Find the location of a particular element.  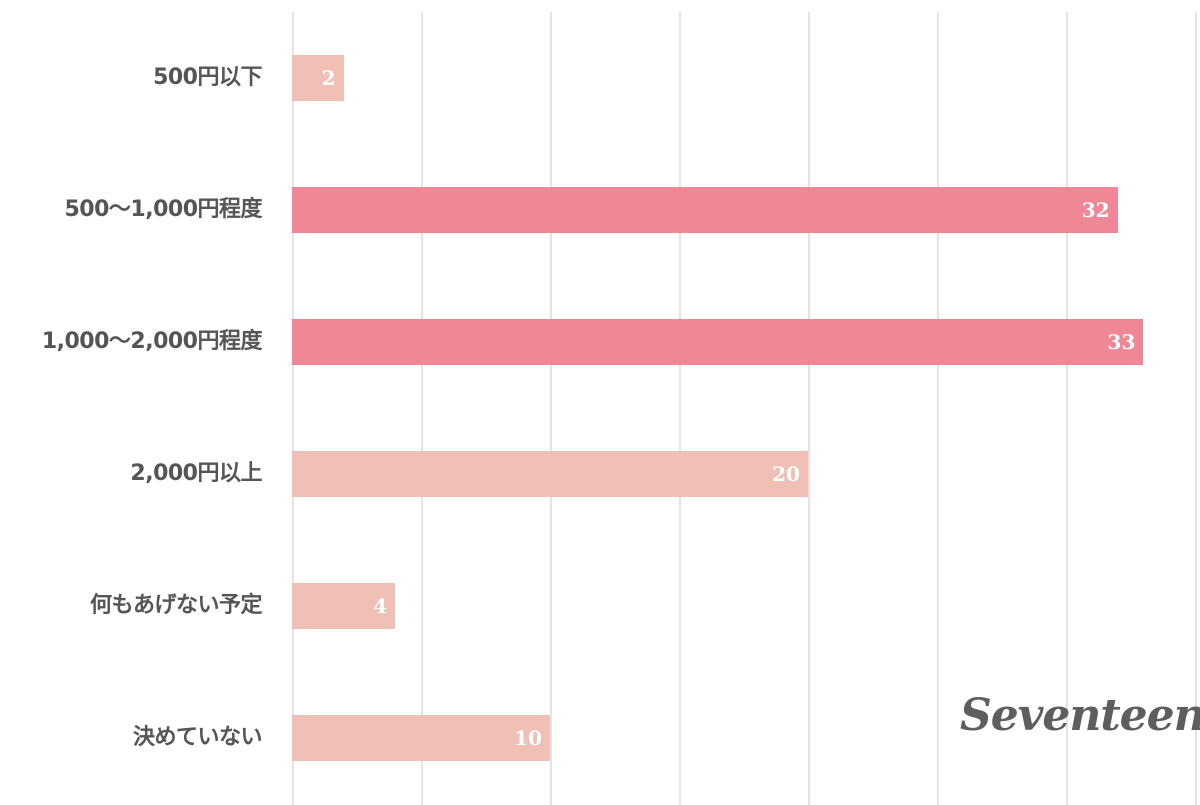

bar-row: 500〜1,000円程度 32 is located at coordinates (600, 210).